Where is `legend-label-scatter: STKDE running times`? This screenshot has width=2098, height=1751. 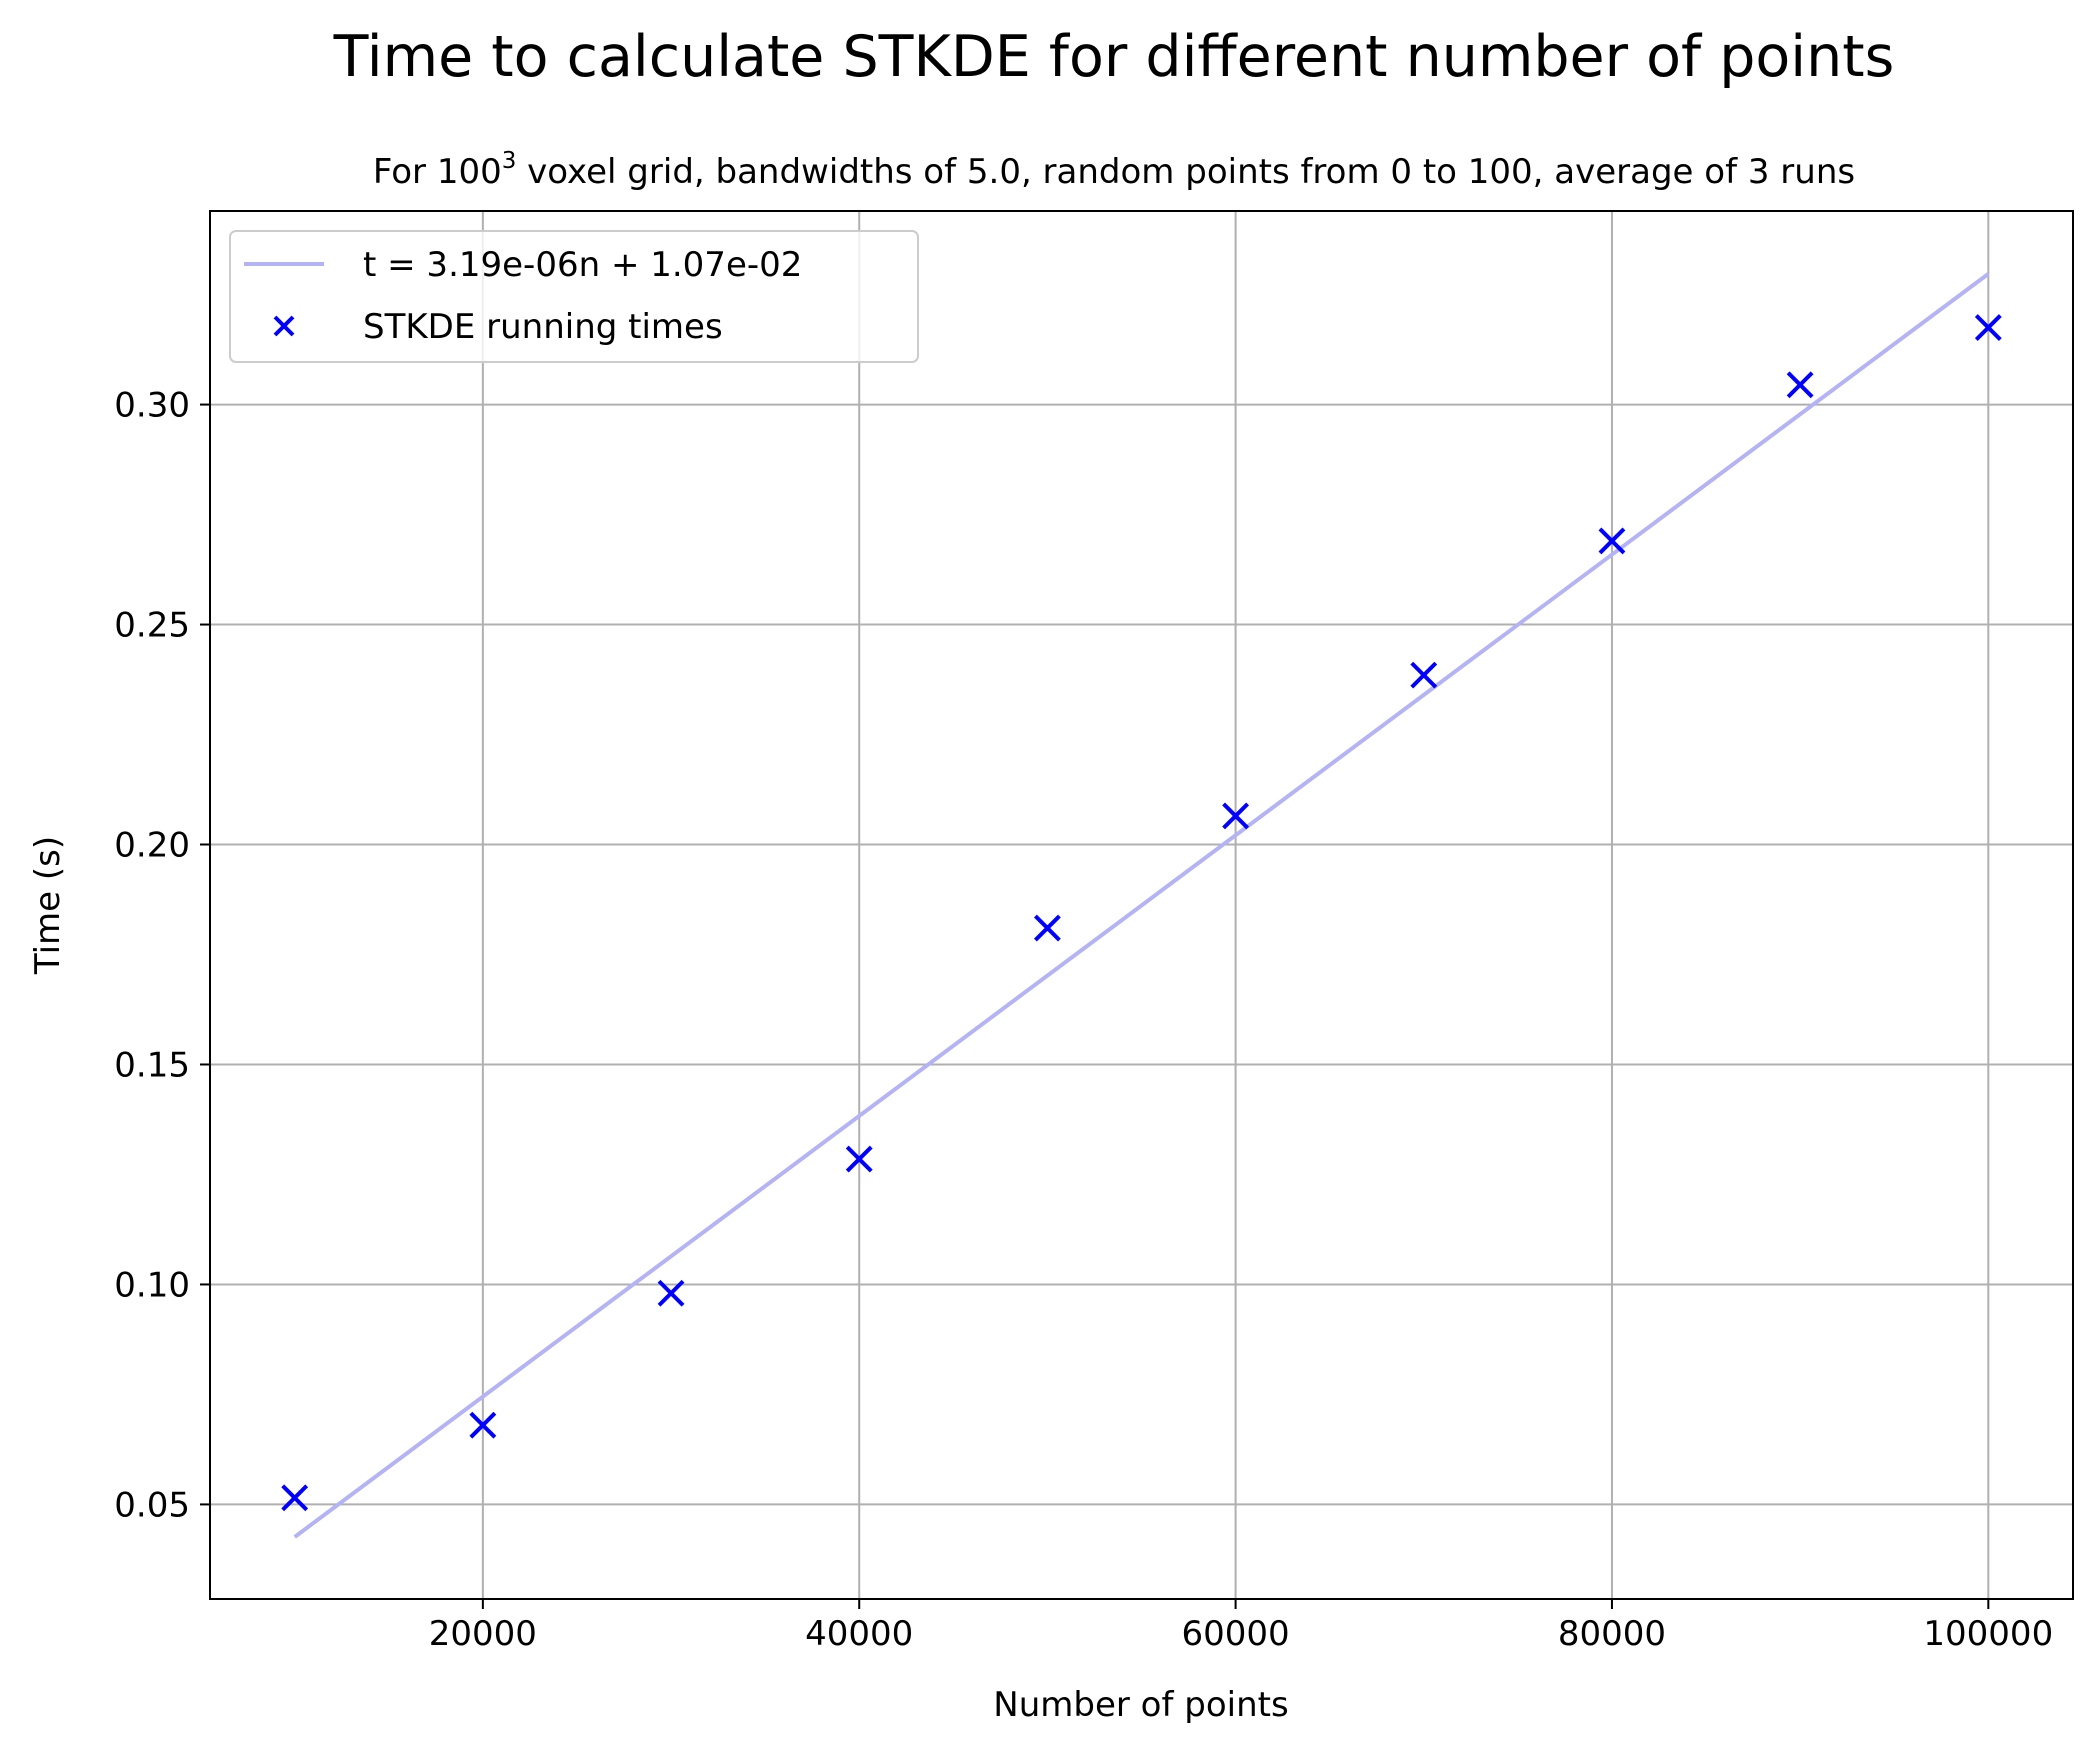
legend-label-scatter: STKDE running times is located at coordinates (543, 327).